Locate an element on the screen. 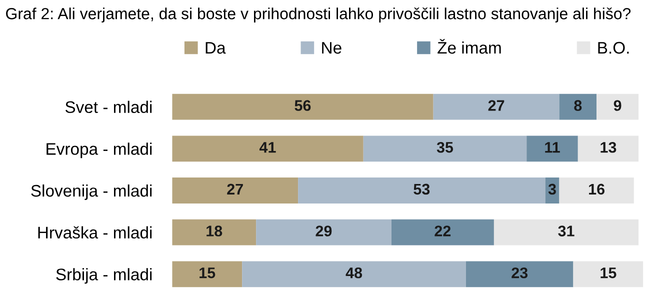  chart-title: Graf 2: Ali verjamete, da si boste v prihodnosti lahko privoščili lastno stanovanje ali hišo? is located at coordinates (318, 15).